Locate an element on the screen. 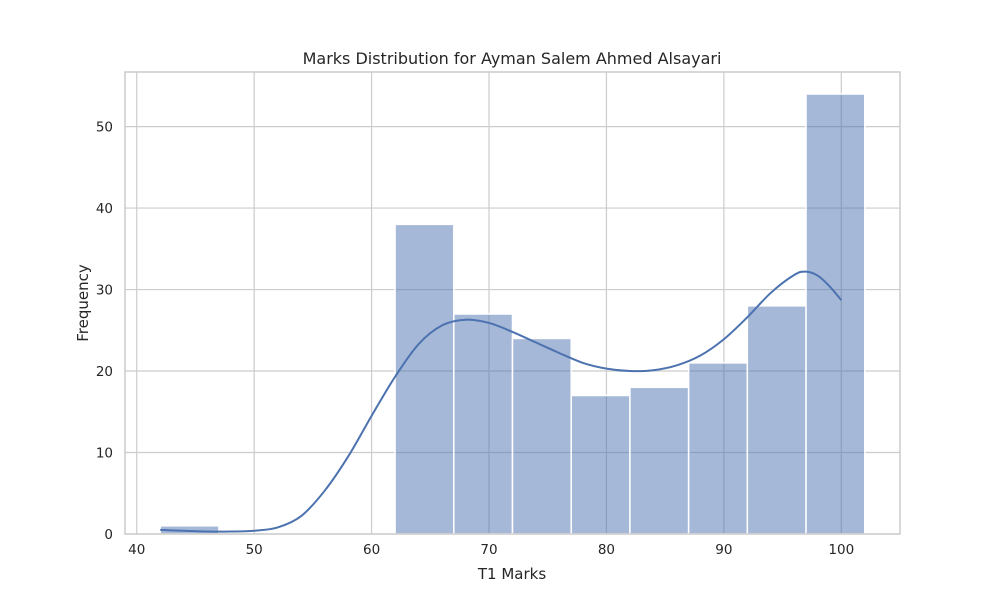 The width and height of the screenshot is (1000, 600). y-tick-label: 10 is located at coordinates (104, 454).